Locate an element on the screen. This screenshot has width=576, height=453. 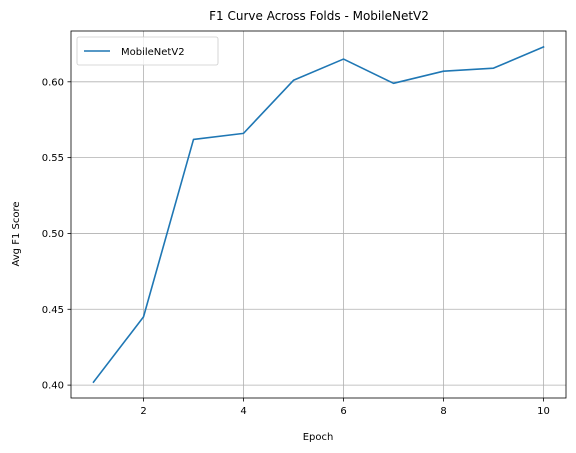
y-tick-label: 0.55 is located at coordinates (53, 158).